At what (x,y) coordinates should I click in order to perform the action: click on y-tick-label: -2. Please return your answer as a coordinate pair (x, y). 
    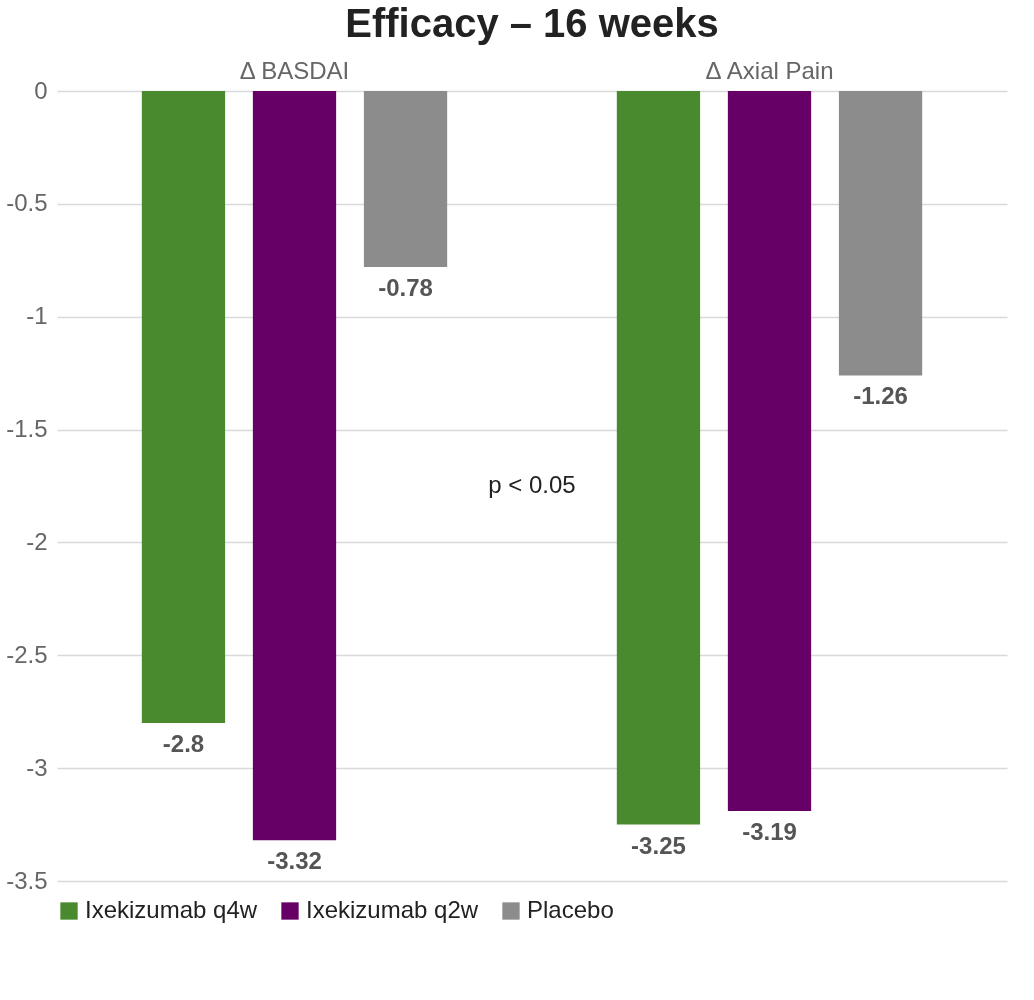
    Looking at the image, I should click on (37, 541).